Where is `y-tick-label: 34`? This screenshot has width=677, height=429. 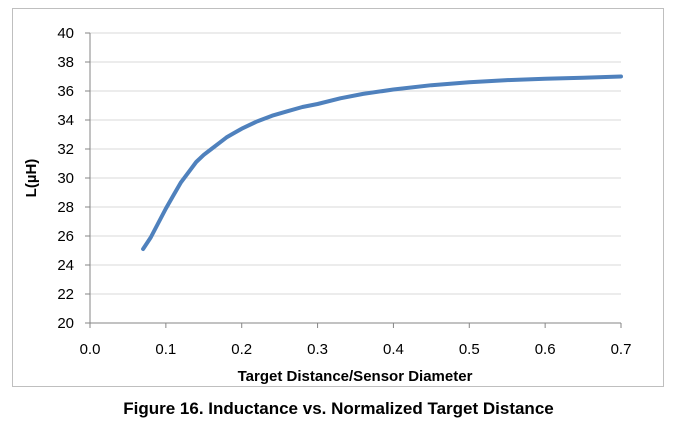
y-tick-label: 34 is located at coordinates (65, 120).